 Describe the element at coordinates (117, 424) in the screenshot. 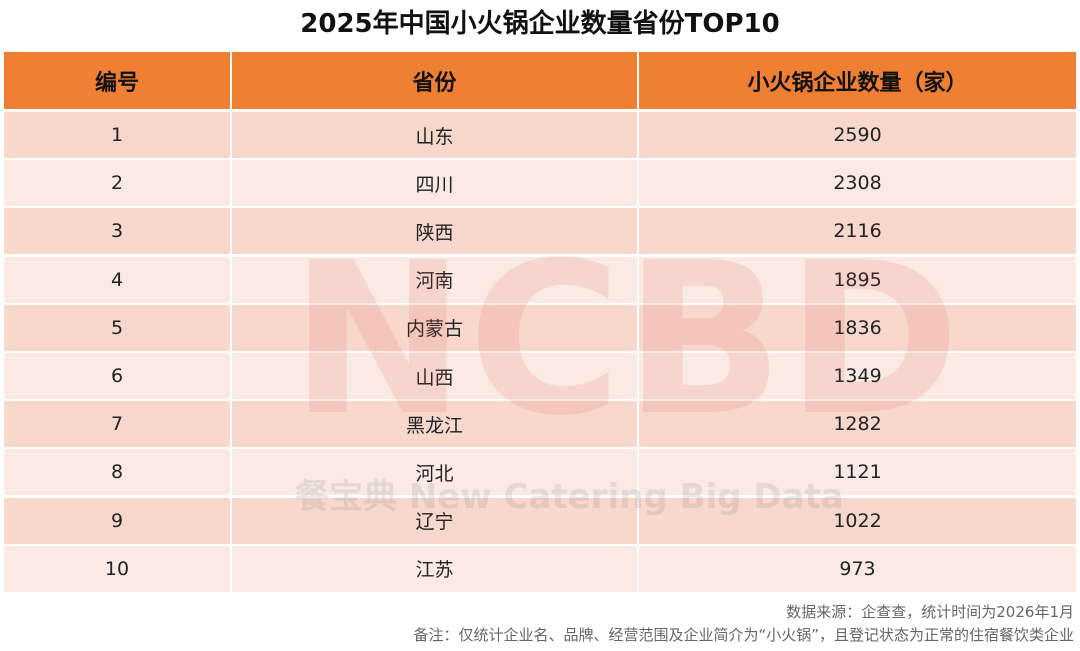

I see `table-cell: 7` at that location.